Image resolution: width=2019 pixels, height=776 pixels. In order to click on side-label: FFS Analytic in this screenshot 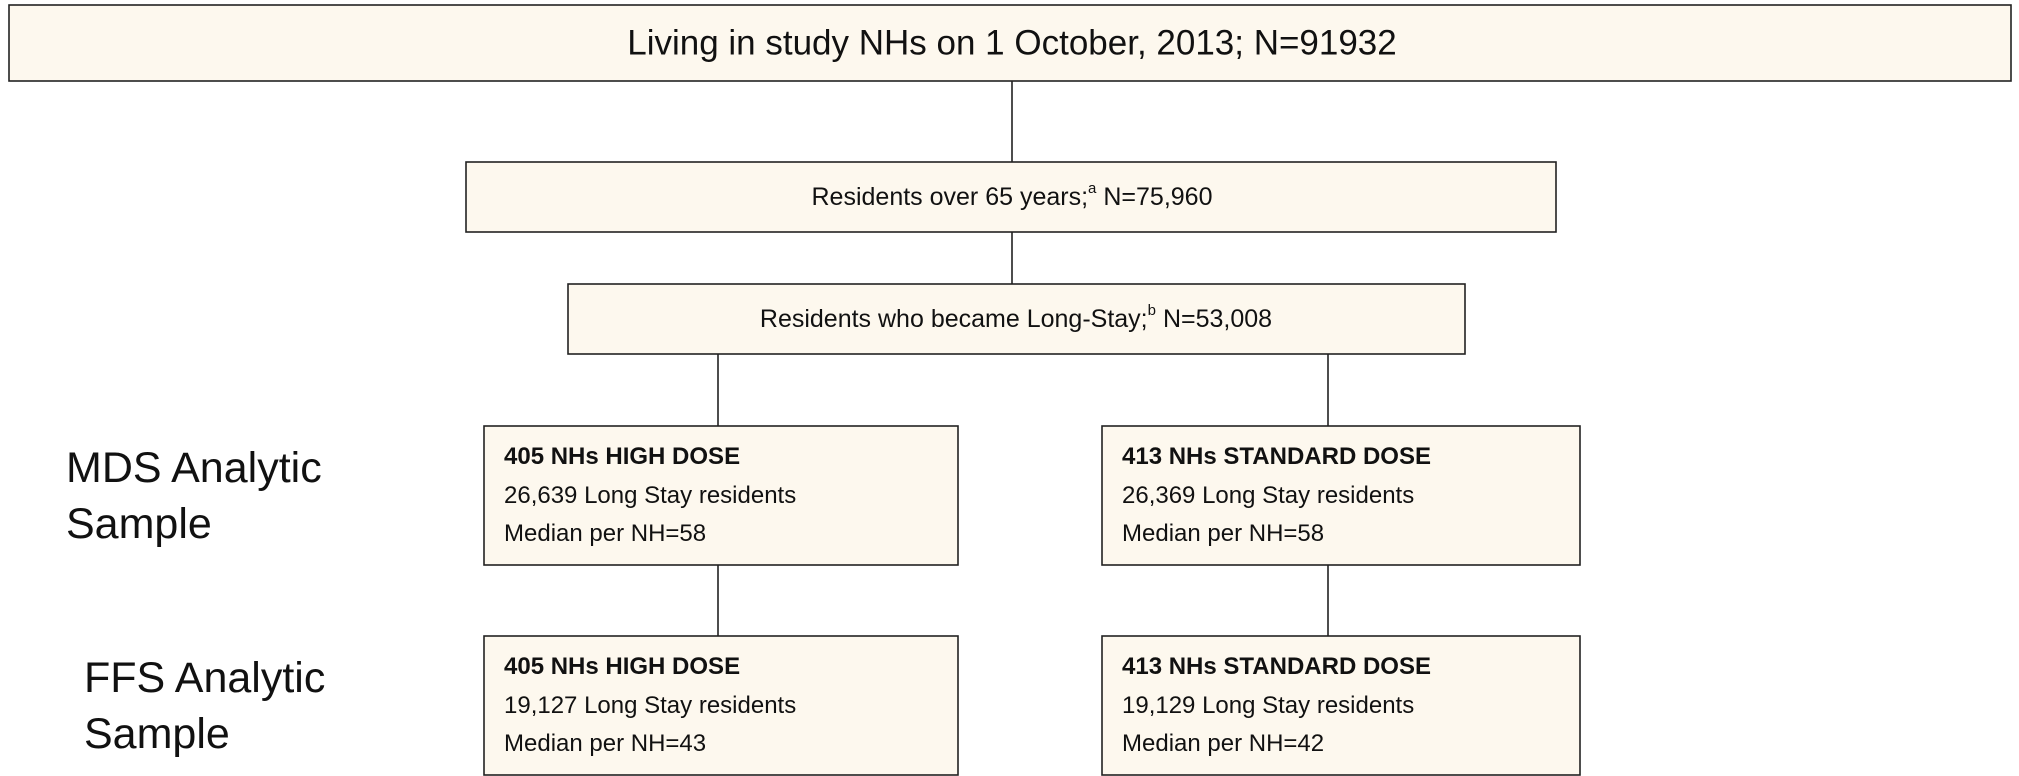, I will do `click(204, 678)`.